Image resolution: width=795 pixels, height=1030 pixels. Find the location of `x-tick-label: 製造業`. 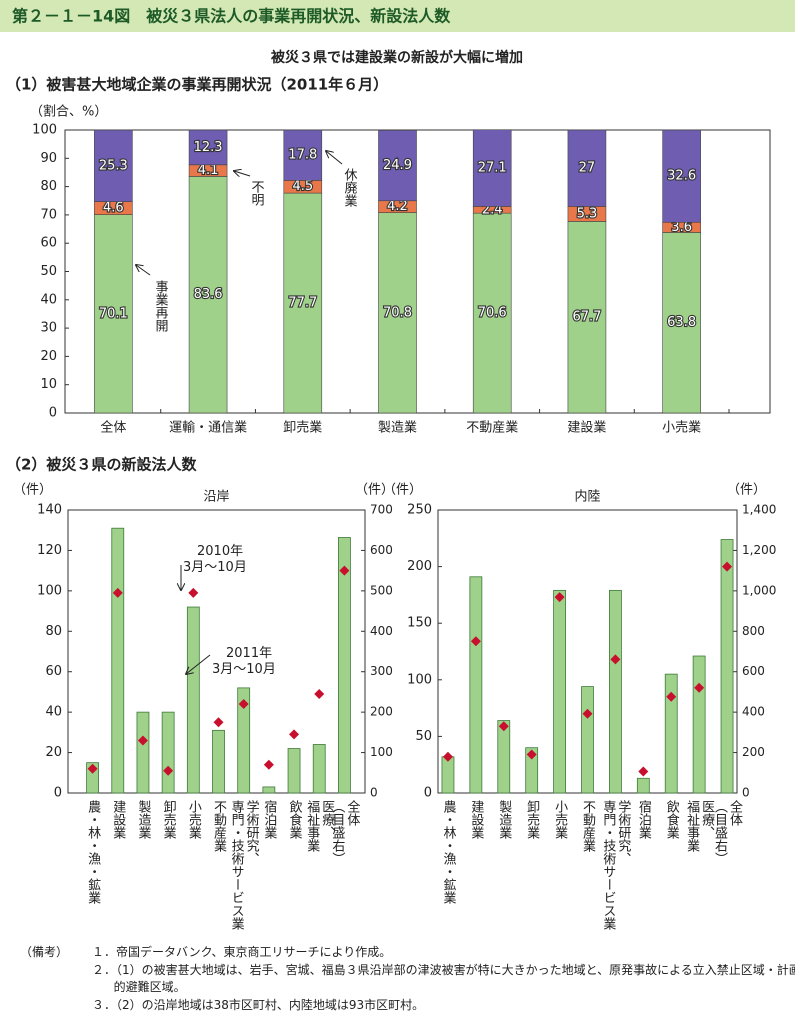

x-tick-label: 製造業 is located at coordinates (143, 819).